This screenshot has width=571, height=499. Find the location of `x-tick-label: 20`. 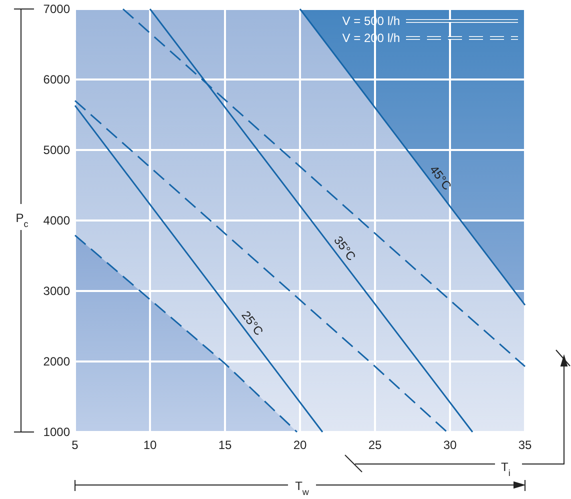

x-tick-label: 20 is located at coordinates (300, 445).